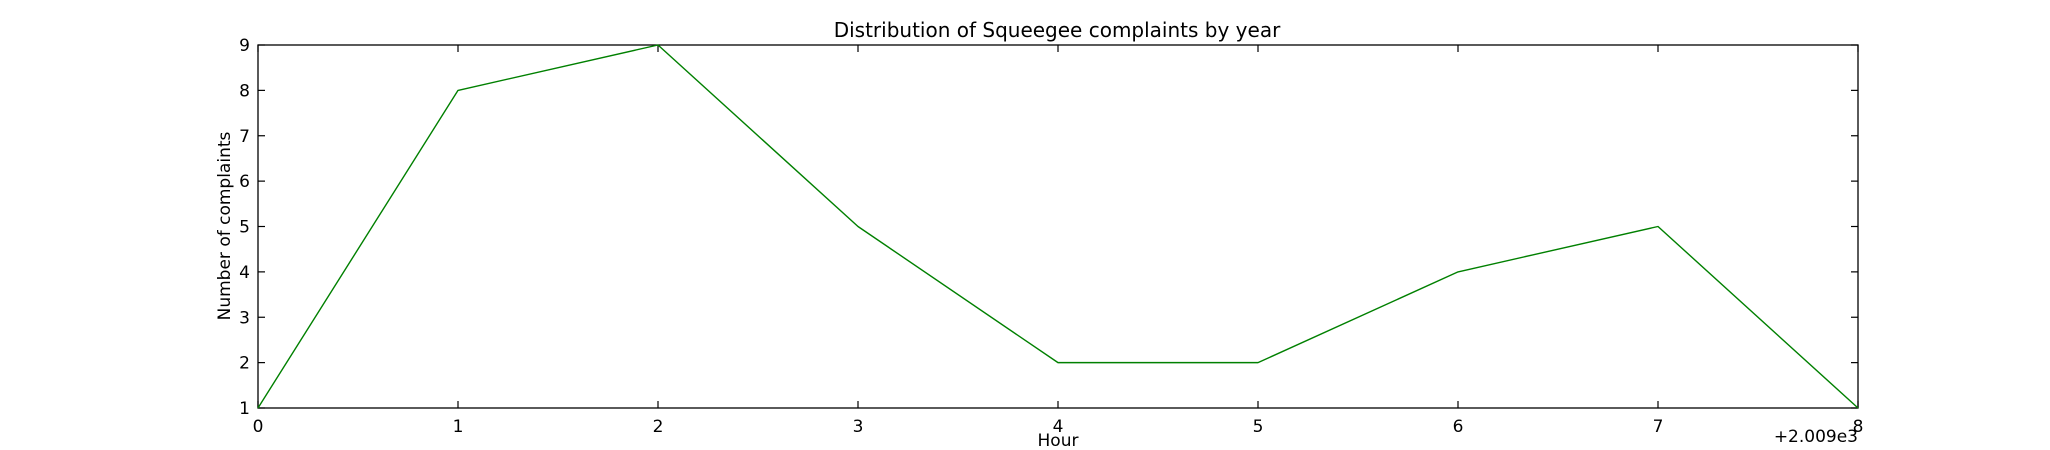  What do you see at coordinates (258, 427) in the screenshot?
I see `x-tick-label: 0` at bounding box center [258, 427].